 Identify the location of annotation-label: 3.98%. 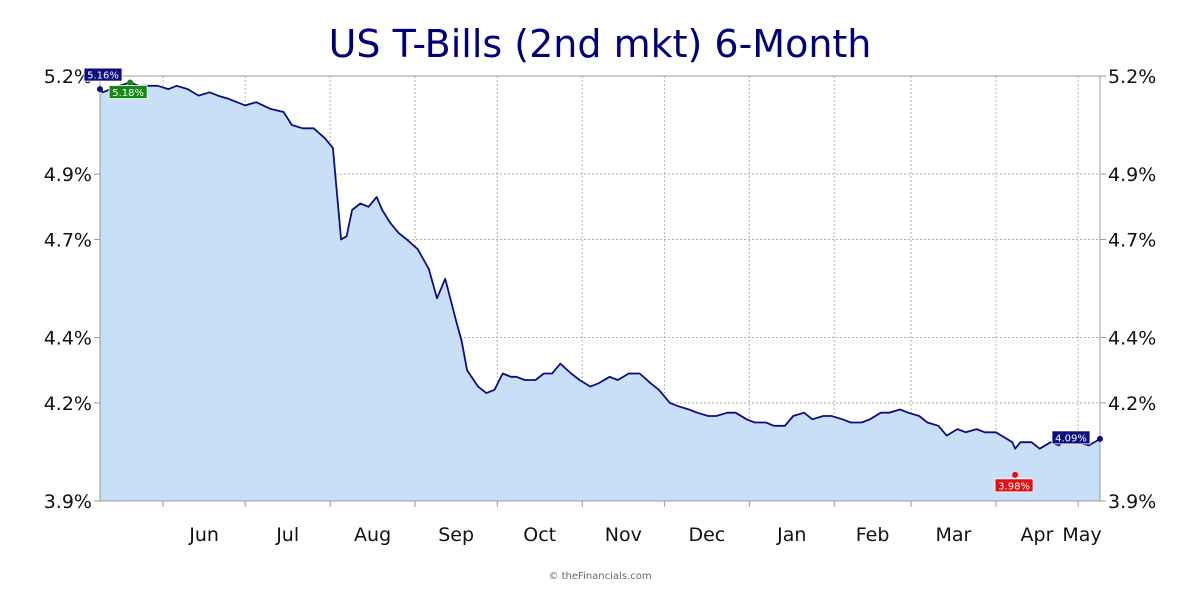
(1014, 486).